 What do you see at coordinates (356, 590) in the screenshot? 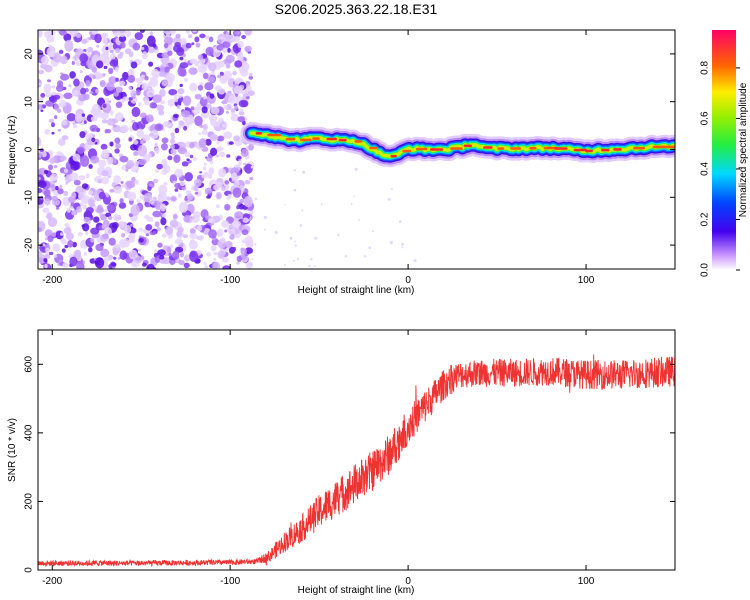
I see `snr-xlabel: Height of straight line (km)` at bounding box center [356, 590].